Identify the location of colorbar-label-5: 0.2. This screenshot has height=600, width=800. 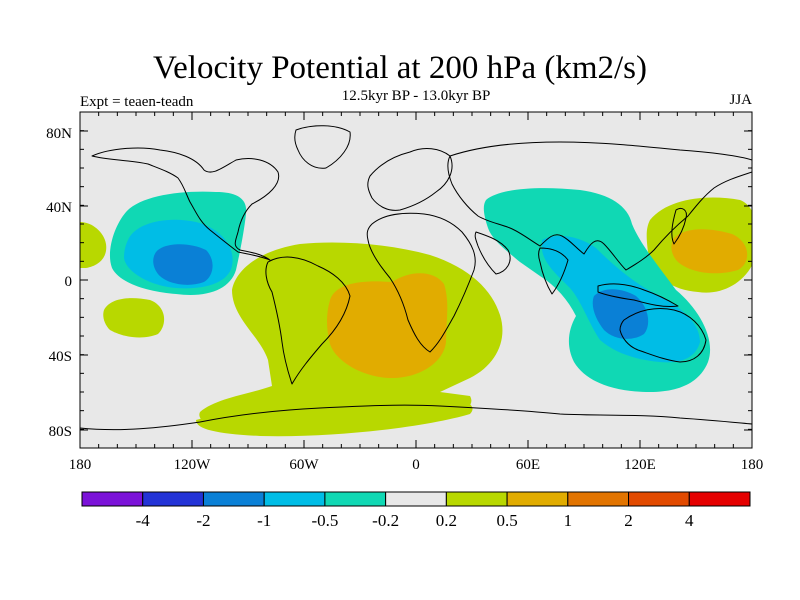
(446, 520).